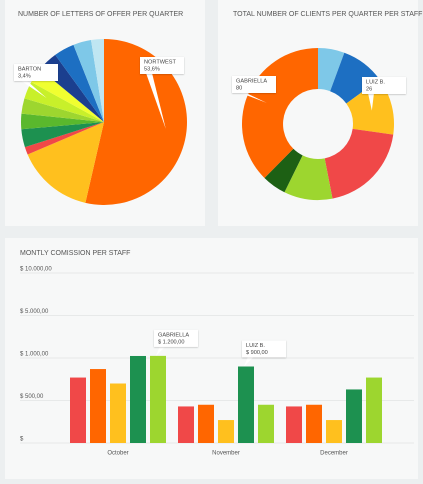  I want to click on callout-value: $ 900,00, so click(257, 353).